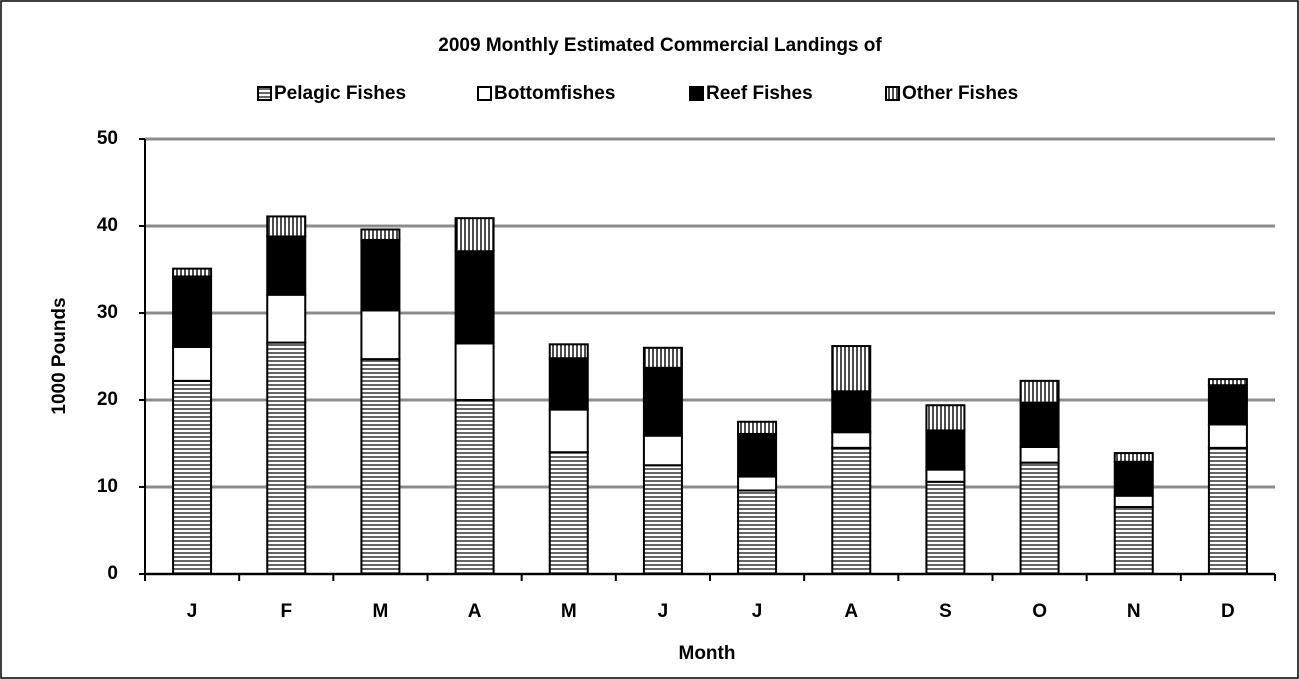 The width and height of the screenshot is (1299, 679). Describe the element at coordinates (107, 138) in the screenshot. I see `y-tick-label: 50` at that location.